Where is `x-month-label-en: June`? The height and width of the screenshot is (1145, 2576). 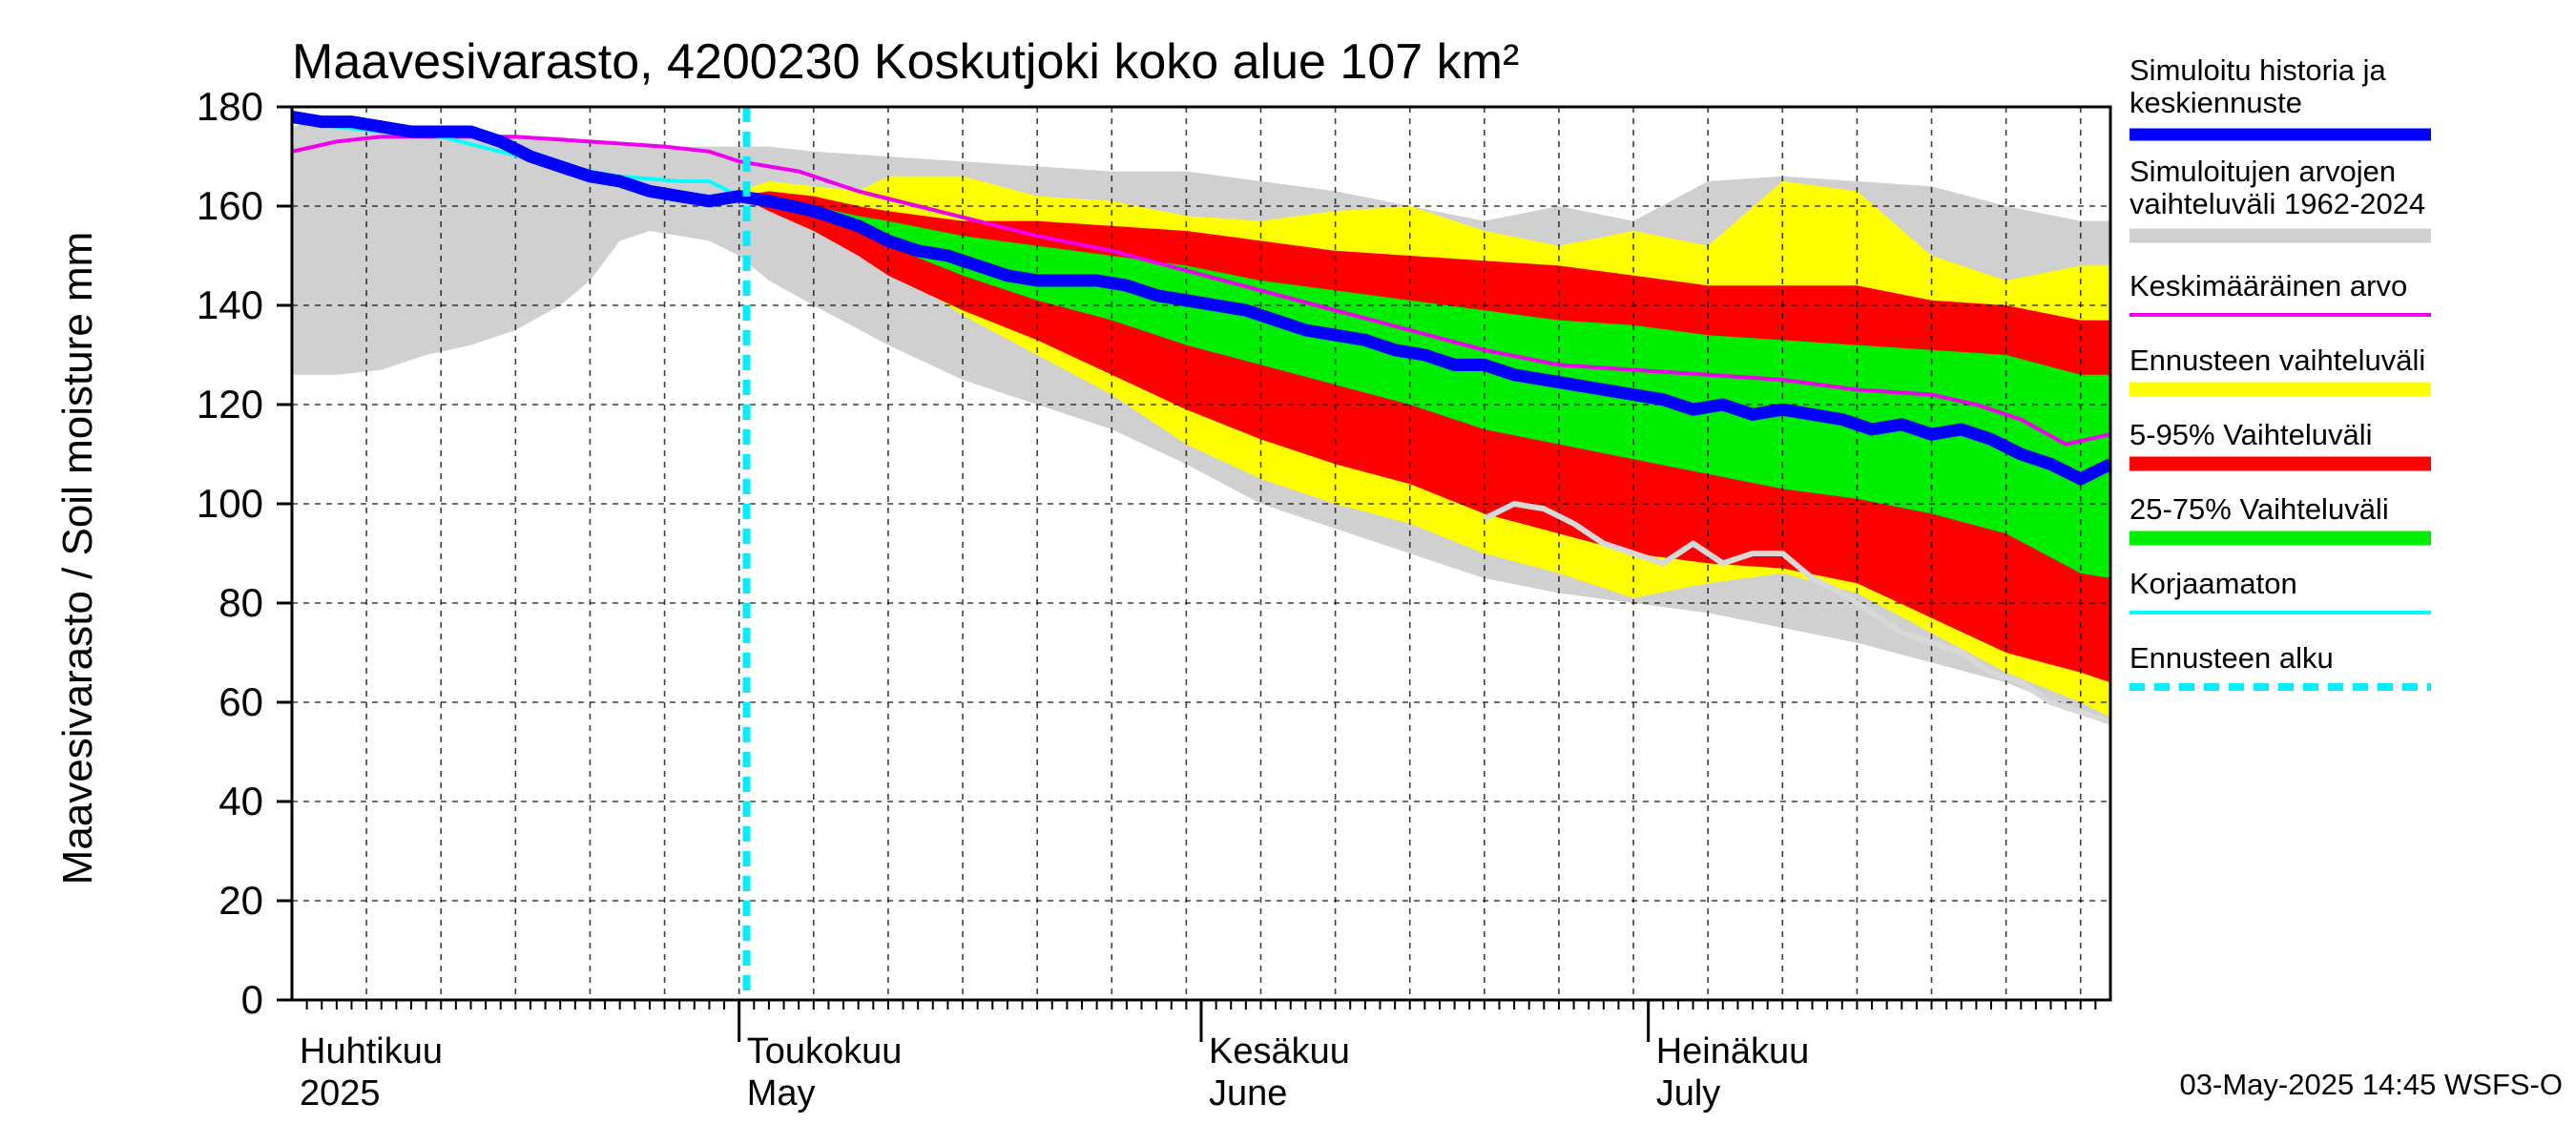 x-month-label-en: June is located at coordinates (1248, 1094).